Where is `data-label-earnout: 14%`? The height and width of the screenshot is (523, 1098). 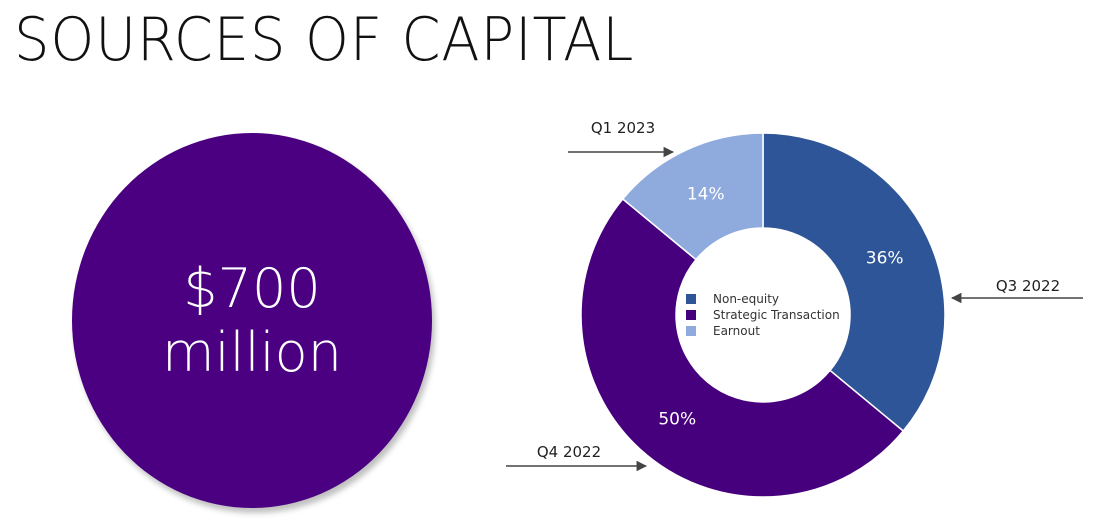
data-label-earnout: 14% is located at coordinates (706, 194).